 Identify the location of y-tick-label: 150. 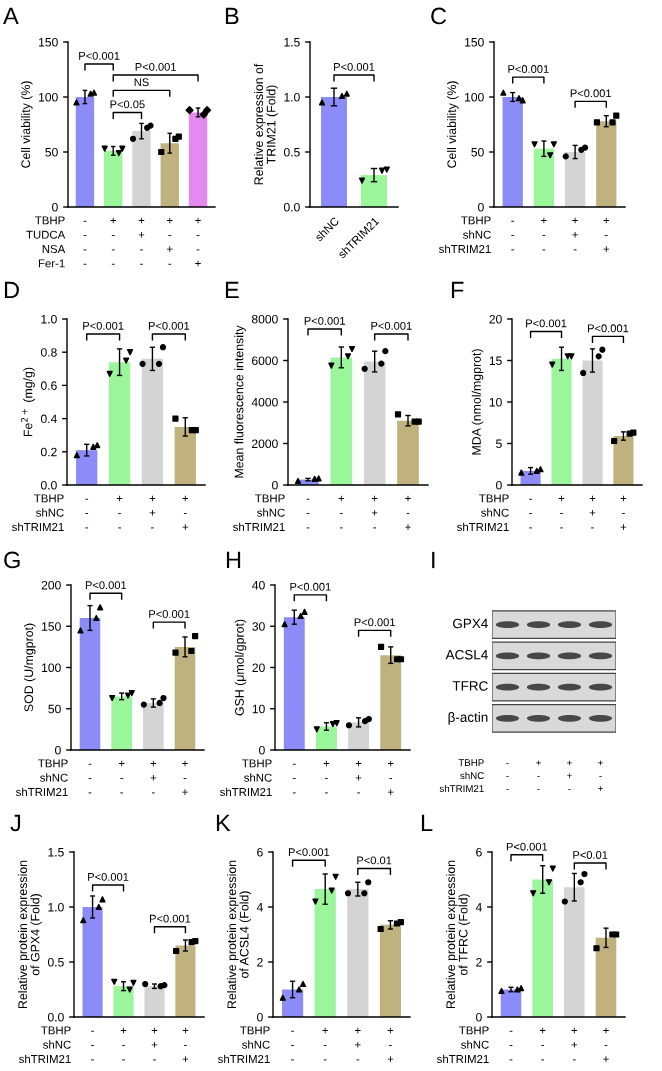
(474, 42).